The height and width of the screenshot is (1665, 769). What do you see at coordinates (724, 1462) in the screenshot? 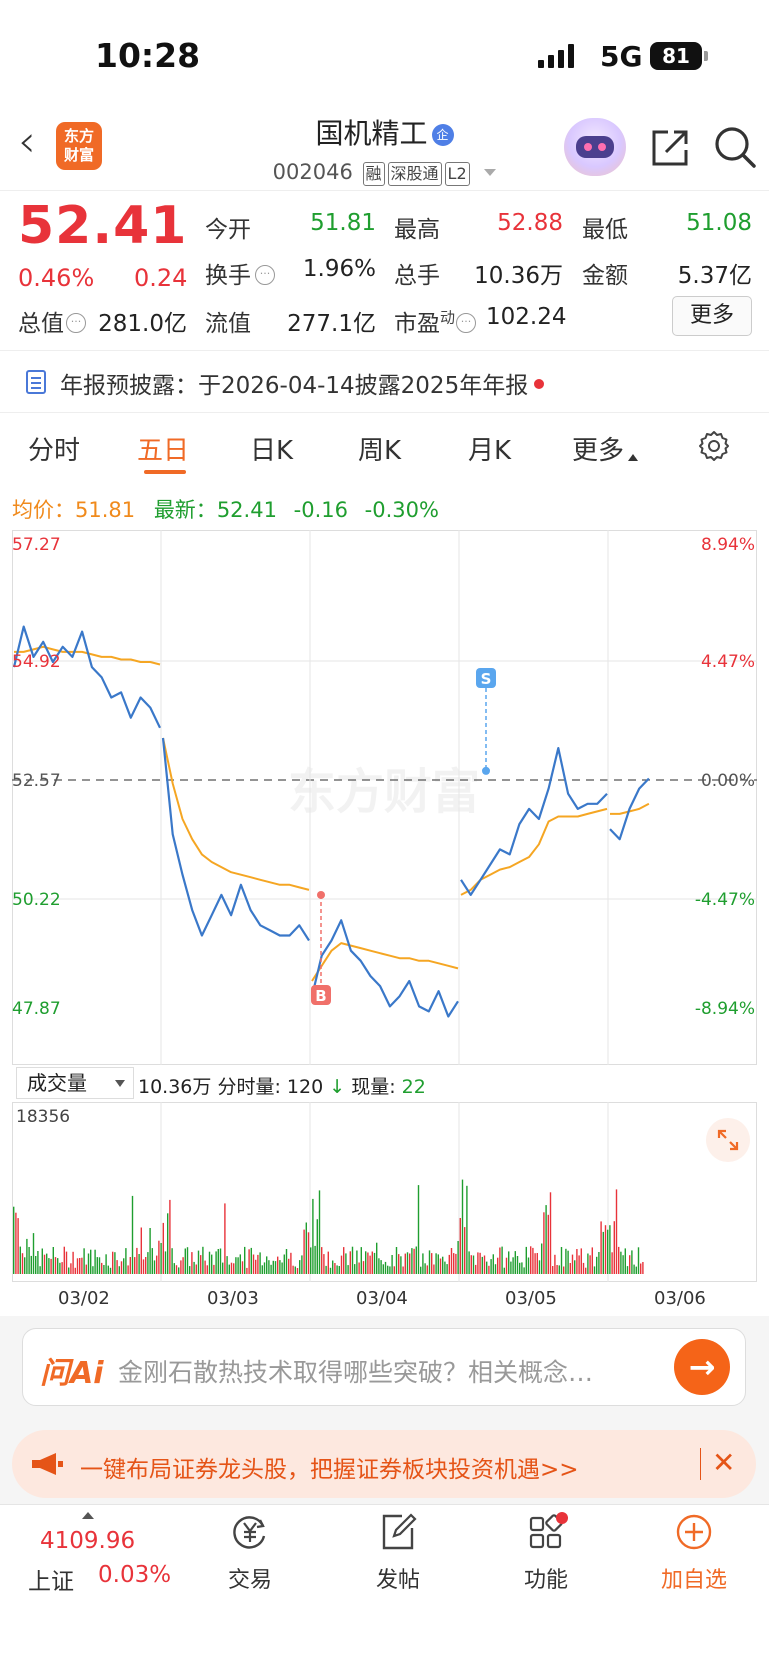
I see `close-icon: ✕` at bounding box center [724, 1462].